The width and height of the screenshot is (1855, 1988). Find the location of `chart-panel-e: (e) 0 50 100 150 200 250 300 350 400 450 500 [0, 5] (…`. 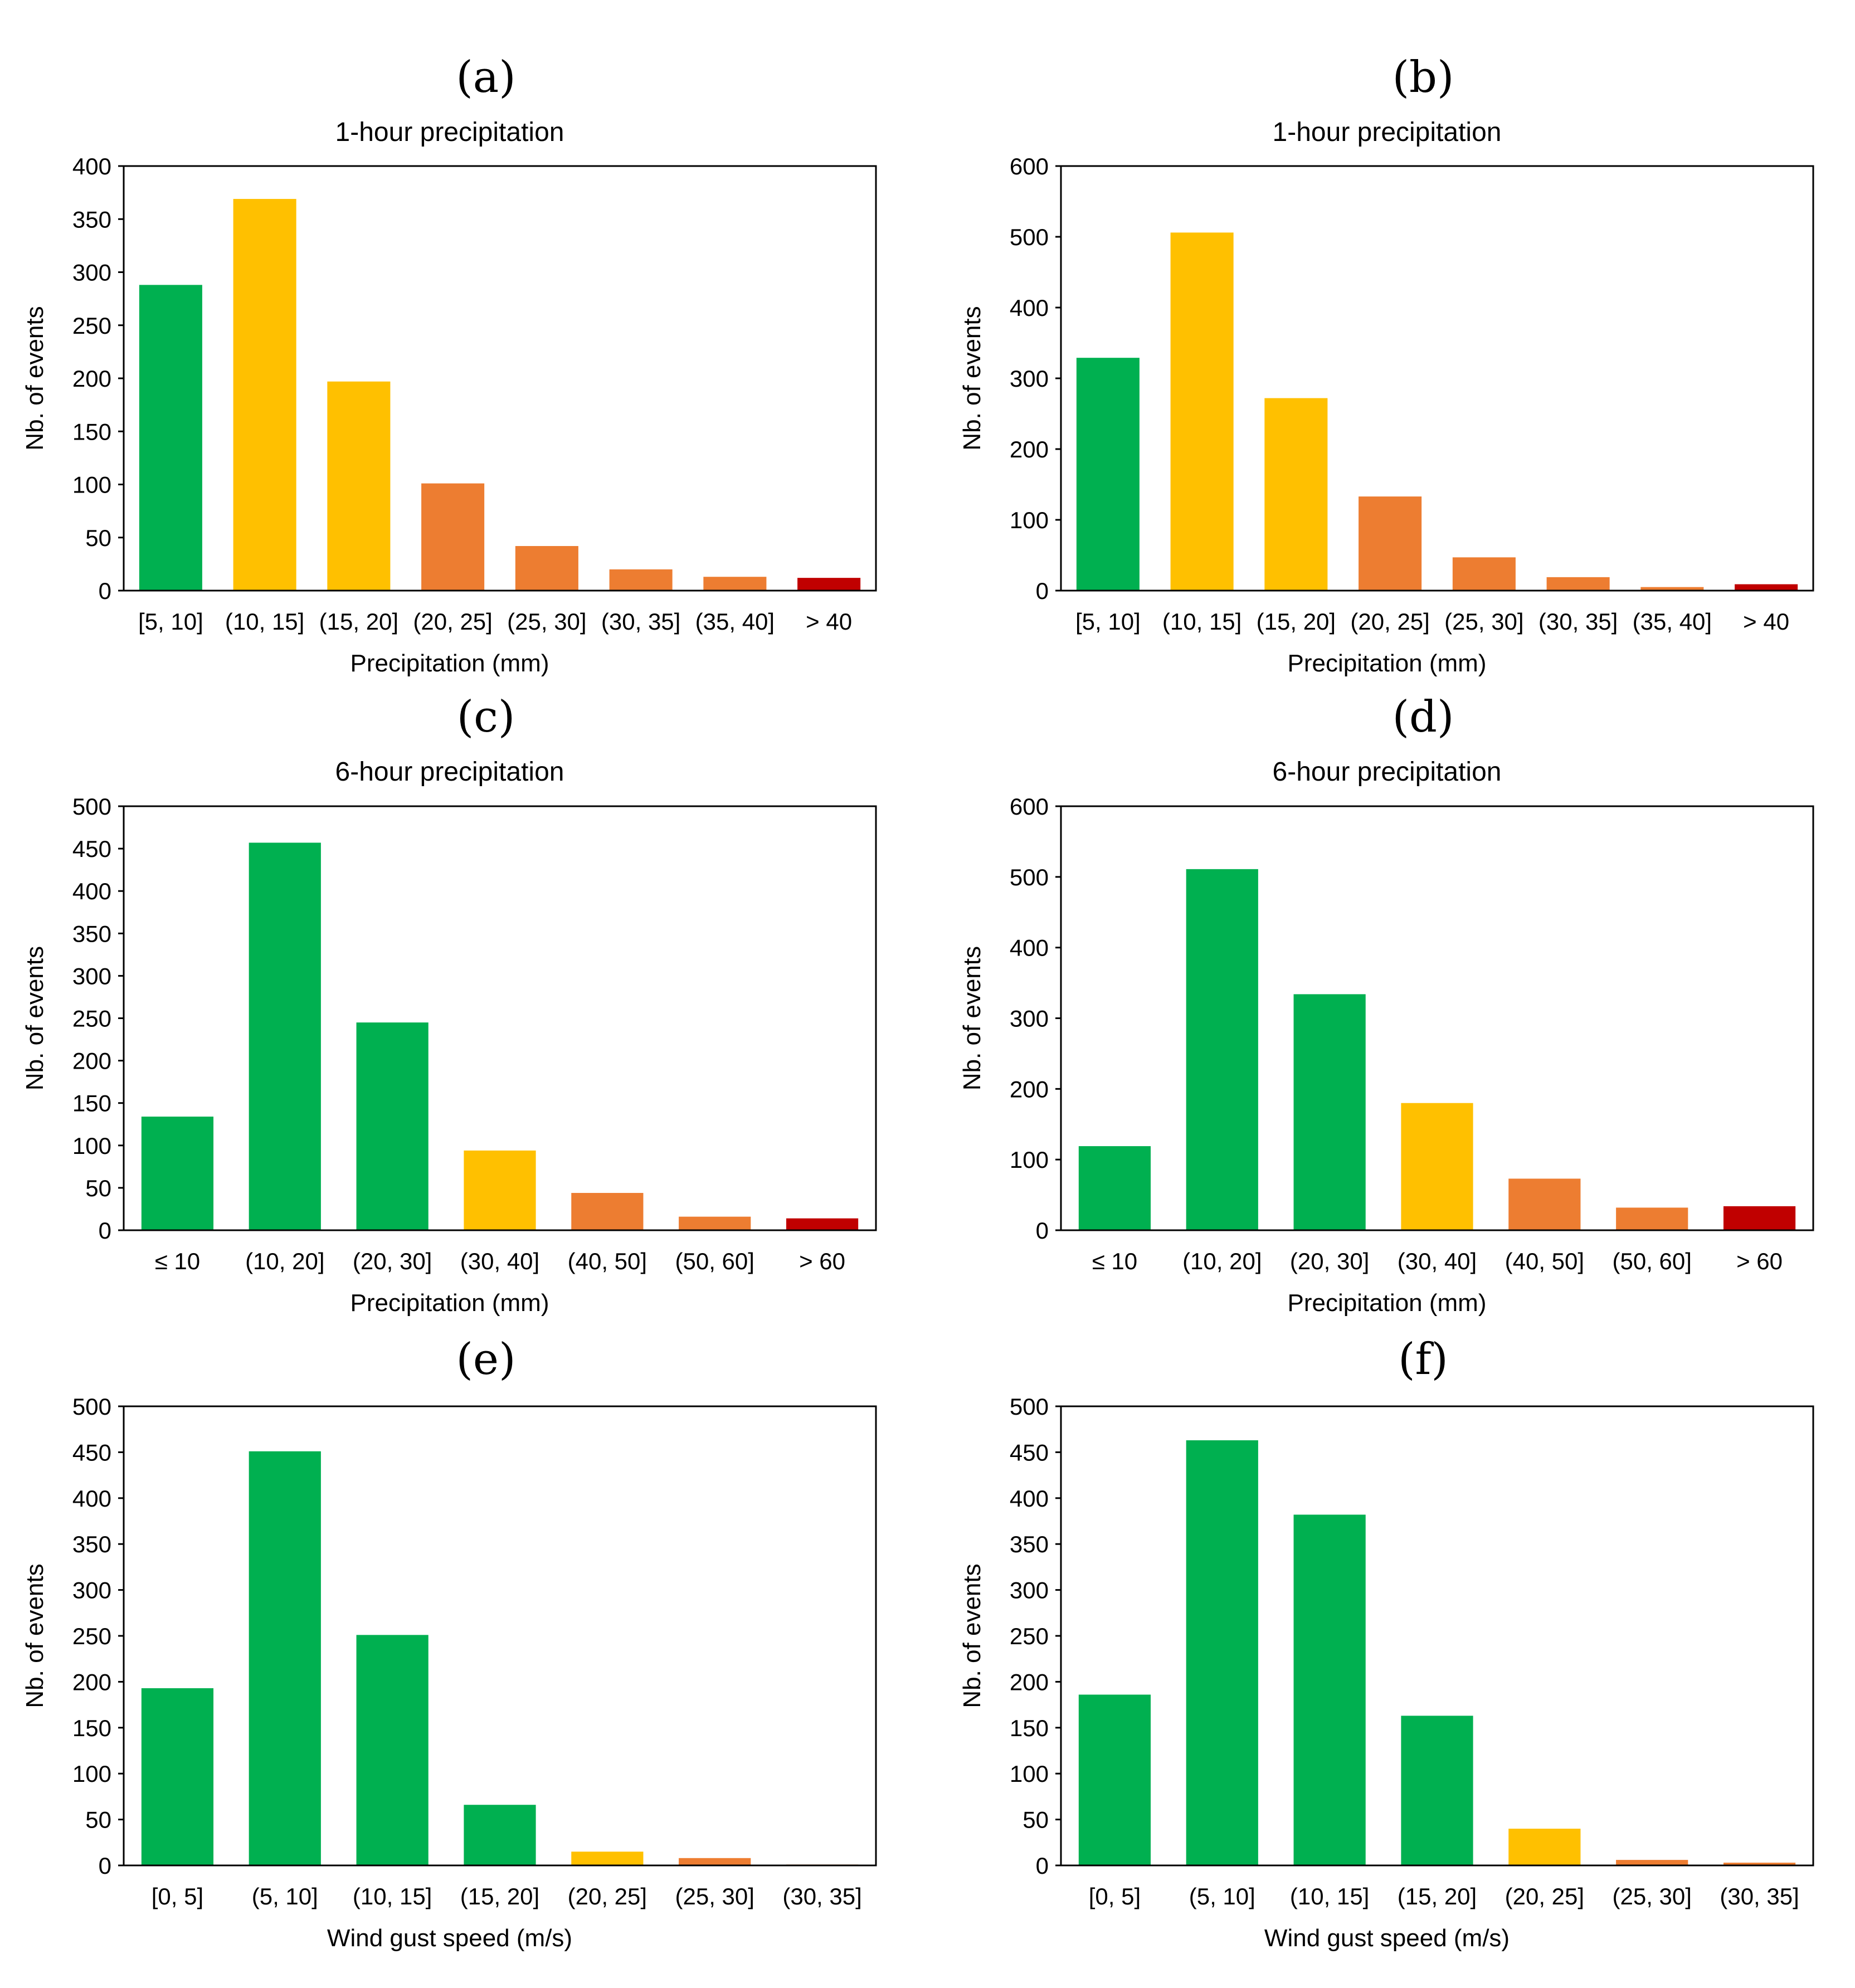

chart-panel-e: (e) 0 50 100 150 200 250 300 350 400 450 500 [0, 5] (… is located at coordinates (449, 1643).